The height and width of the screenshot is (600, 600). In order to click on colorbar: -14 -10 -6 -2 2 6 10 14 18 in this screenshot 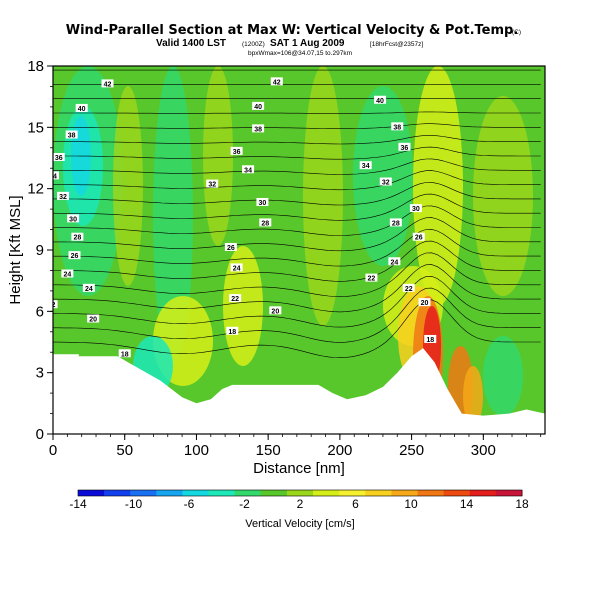, I will do `click(299, 500)`.